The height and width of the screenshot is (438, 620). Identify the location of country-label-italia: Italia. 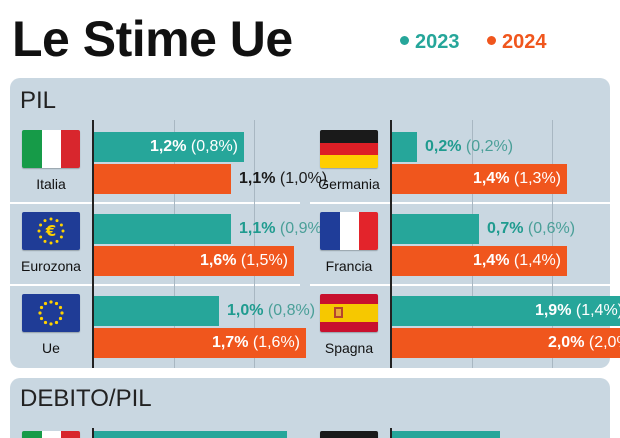
(51, 184).